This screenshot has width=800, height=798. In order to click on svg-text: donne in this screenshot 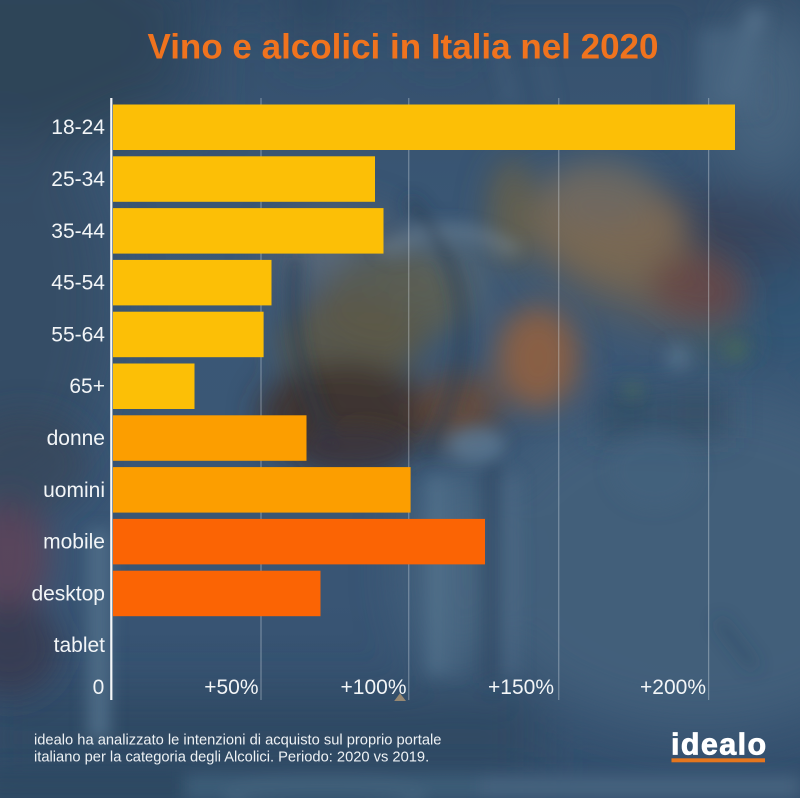, I will do `click(76, 438)`.